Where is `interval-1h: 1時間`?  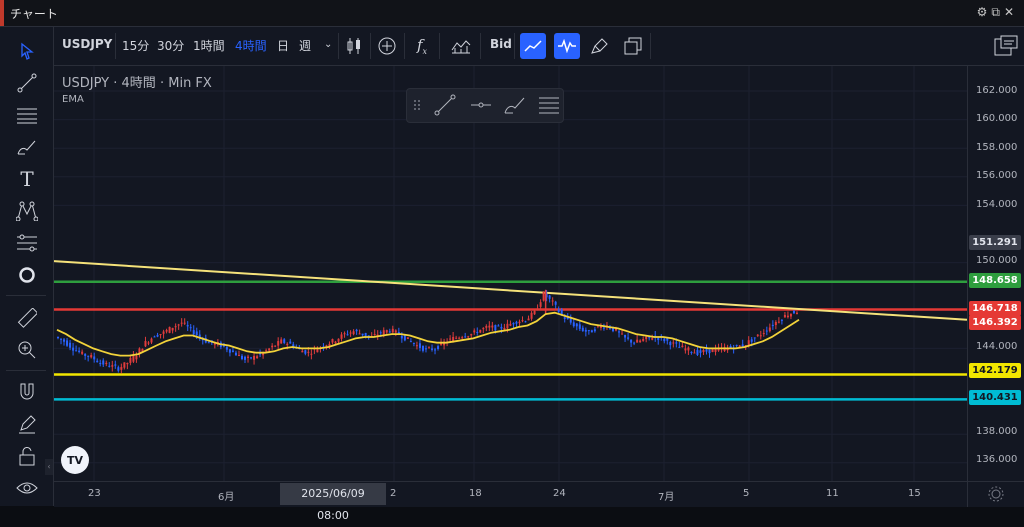
interval-1h: 1時間 is located at coordinates (209, 46).